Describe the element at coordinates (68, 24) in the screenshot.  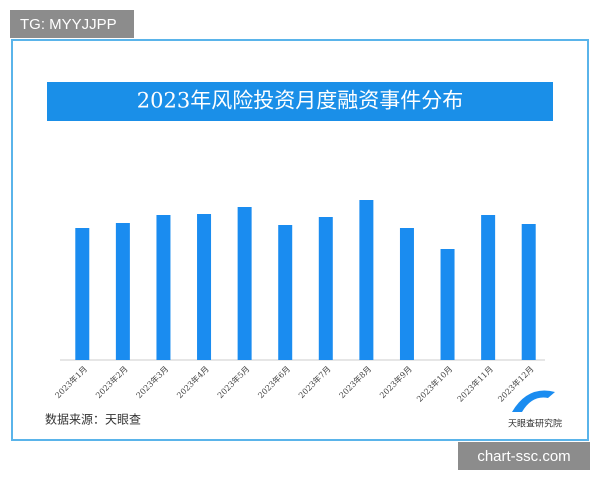
I see `watermark: TG: MYYJJPP` at that location.